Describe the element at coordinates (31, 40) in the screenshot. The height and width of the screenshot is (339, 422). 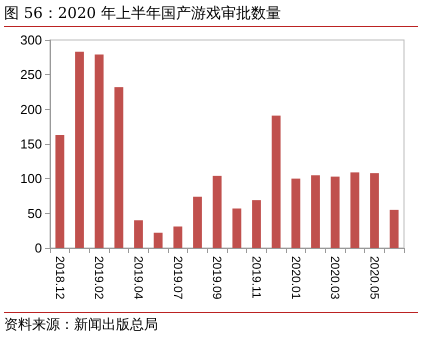
I see `y-tick-label: 300` at that location.